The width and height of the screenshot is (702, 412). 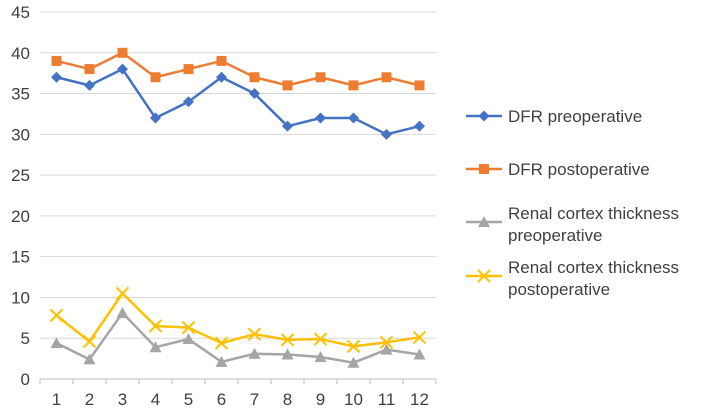 What do you see at coordinates (419, 399) in the screenshot?
I see `x-tick-label: 12` at bounding box center [419, 399].